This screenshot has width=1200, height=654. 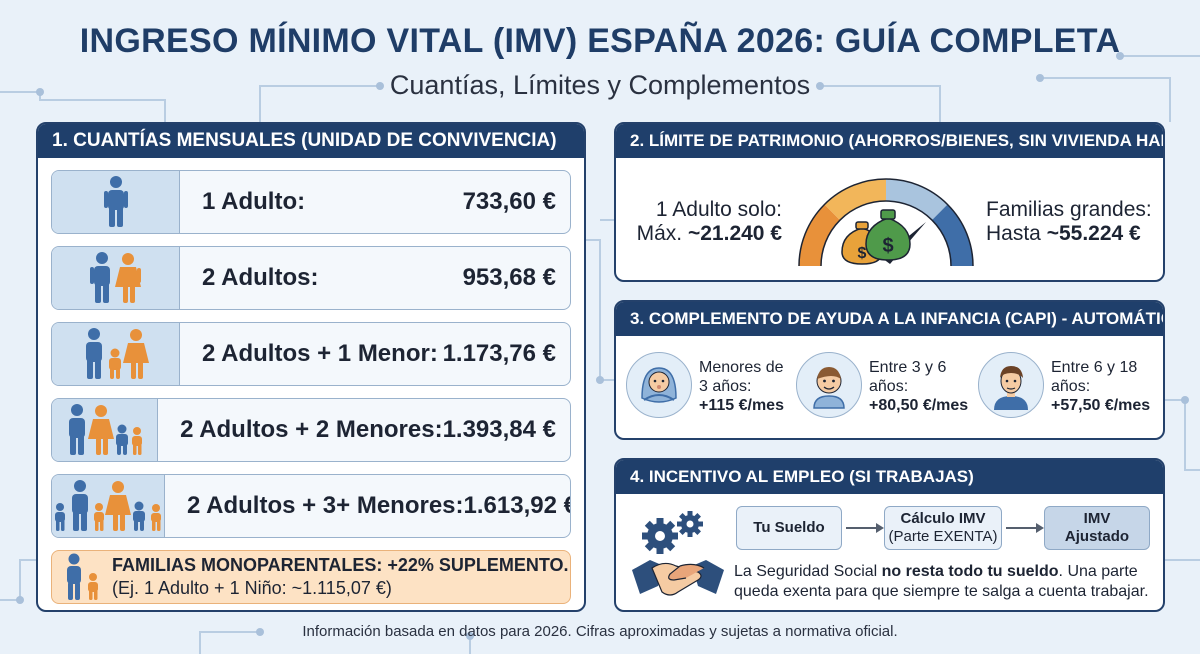 I want to click on step3-subtitle: Ajustado, so click(x=1097, y=536).